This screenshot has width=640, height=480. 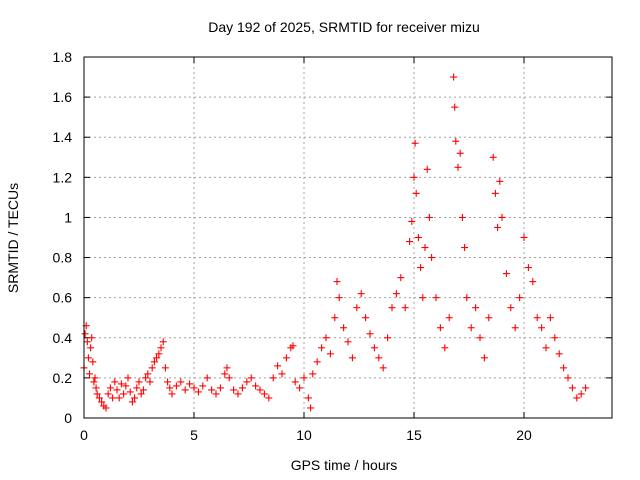 I want to click on y-tick-label: 0.6, so click(x=63, y=298).